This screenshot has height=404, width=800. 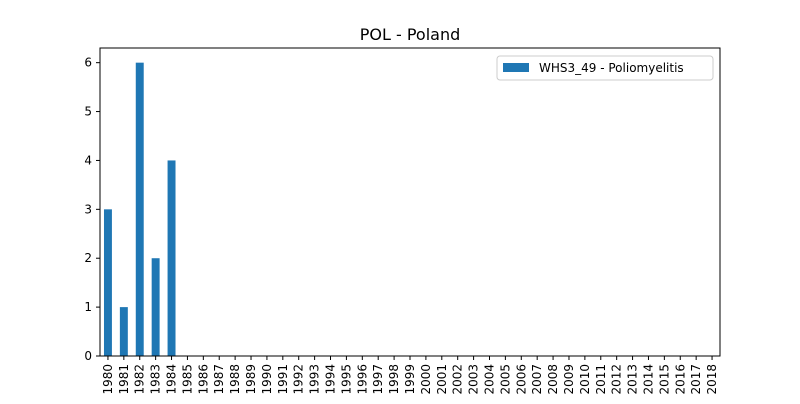 What do you see at coordinates (521, 379) in the screenshot?
I see `x-tick-label-2006: 2006` at bounding box center [521, 379].